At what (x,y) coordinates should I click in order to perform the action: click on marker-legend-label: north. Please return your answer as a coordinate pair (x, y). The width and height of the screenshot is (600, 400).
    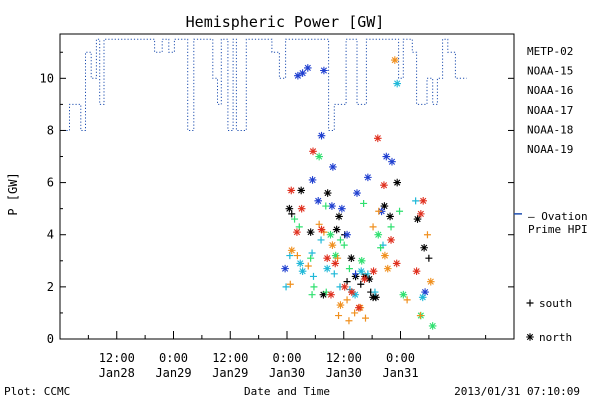
    Looking at the image, I should click on (555, 337).